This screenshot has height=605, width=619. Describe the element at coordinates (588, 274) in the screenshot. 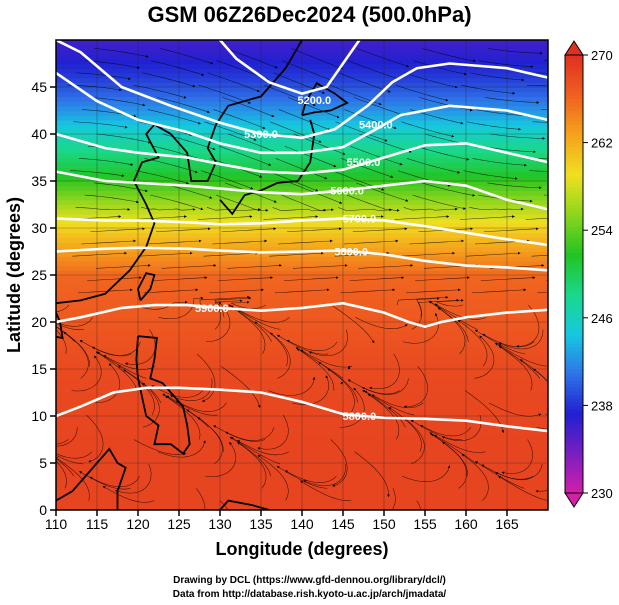

I see `colorbar: 230 238 246 254 262 270` at that location.